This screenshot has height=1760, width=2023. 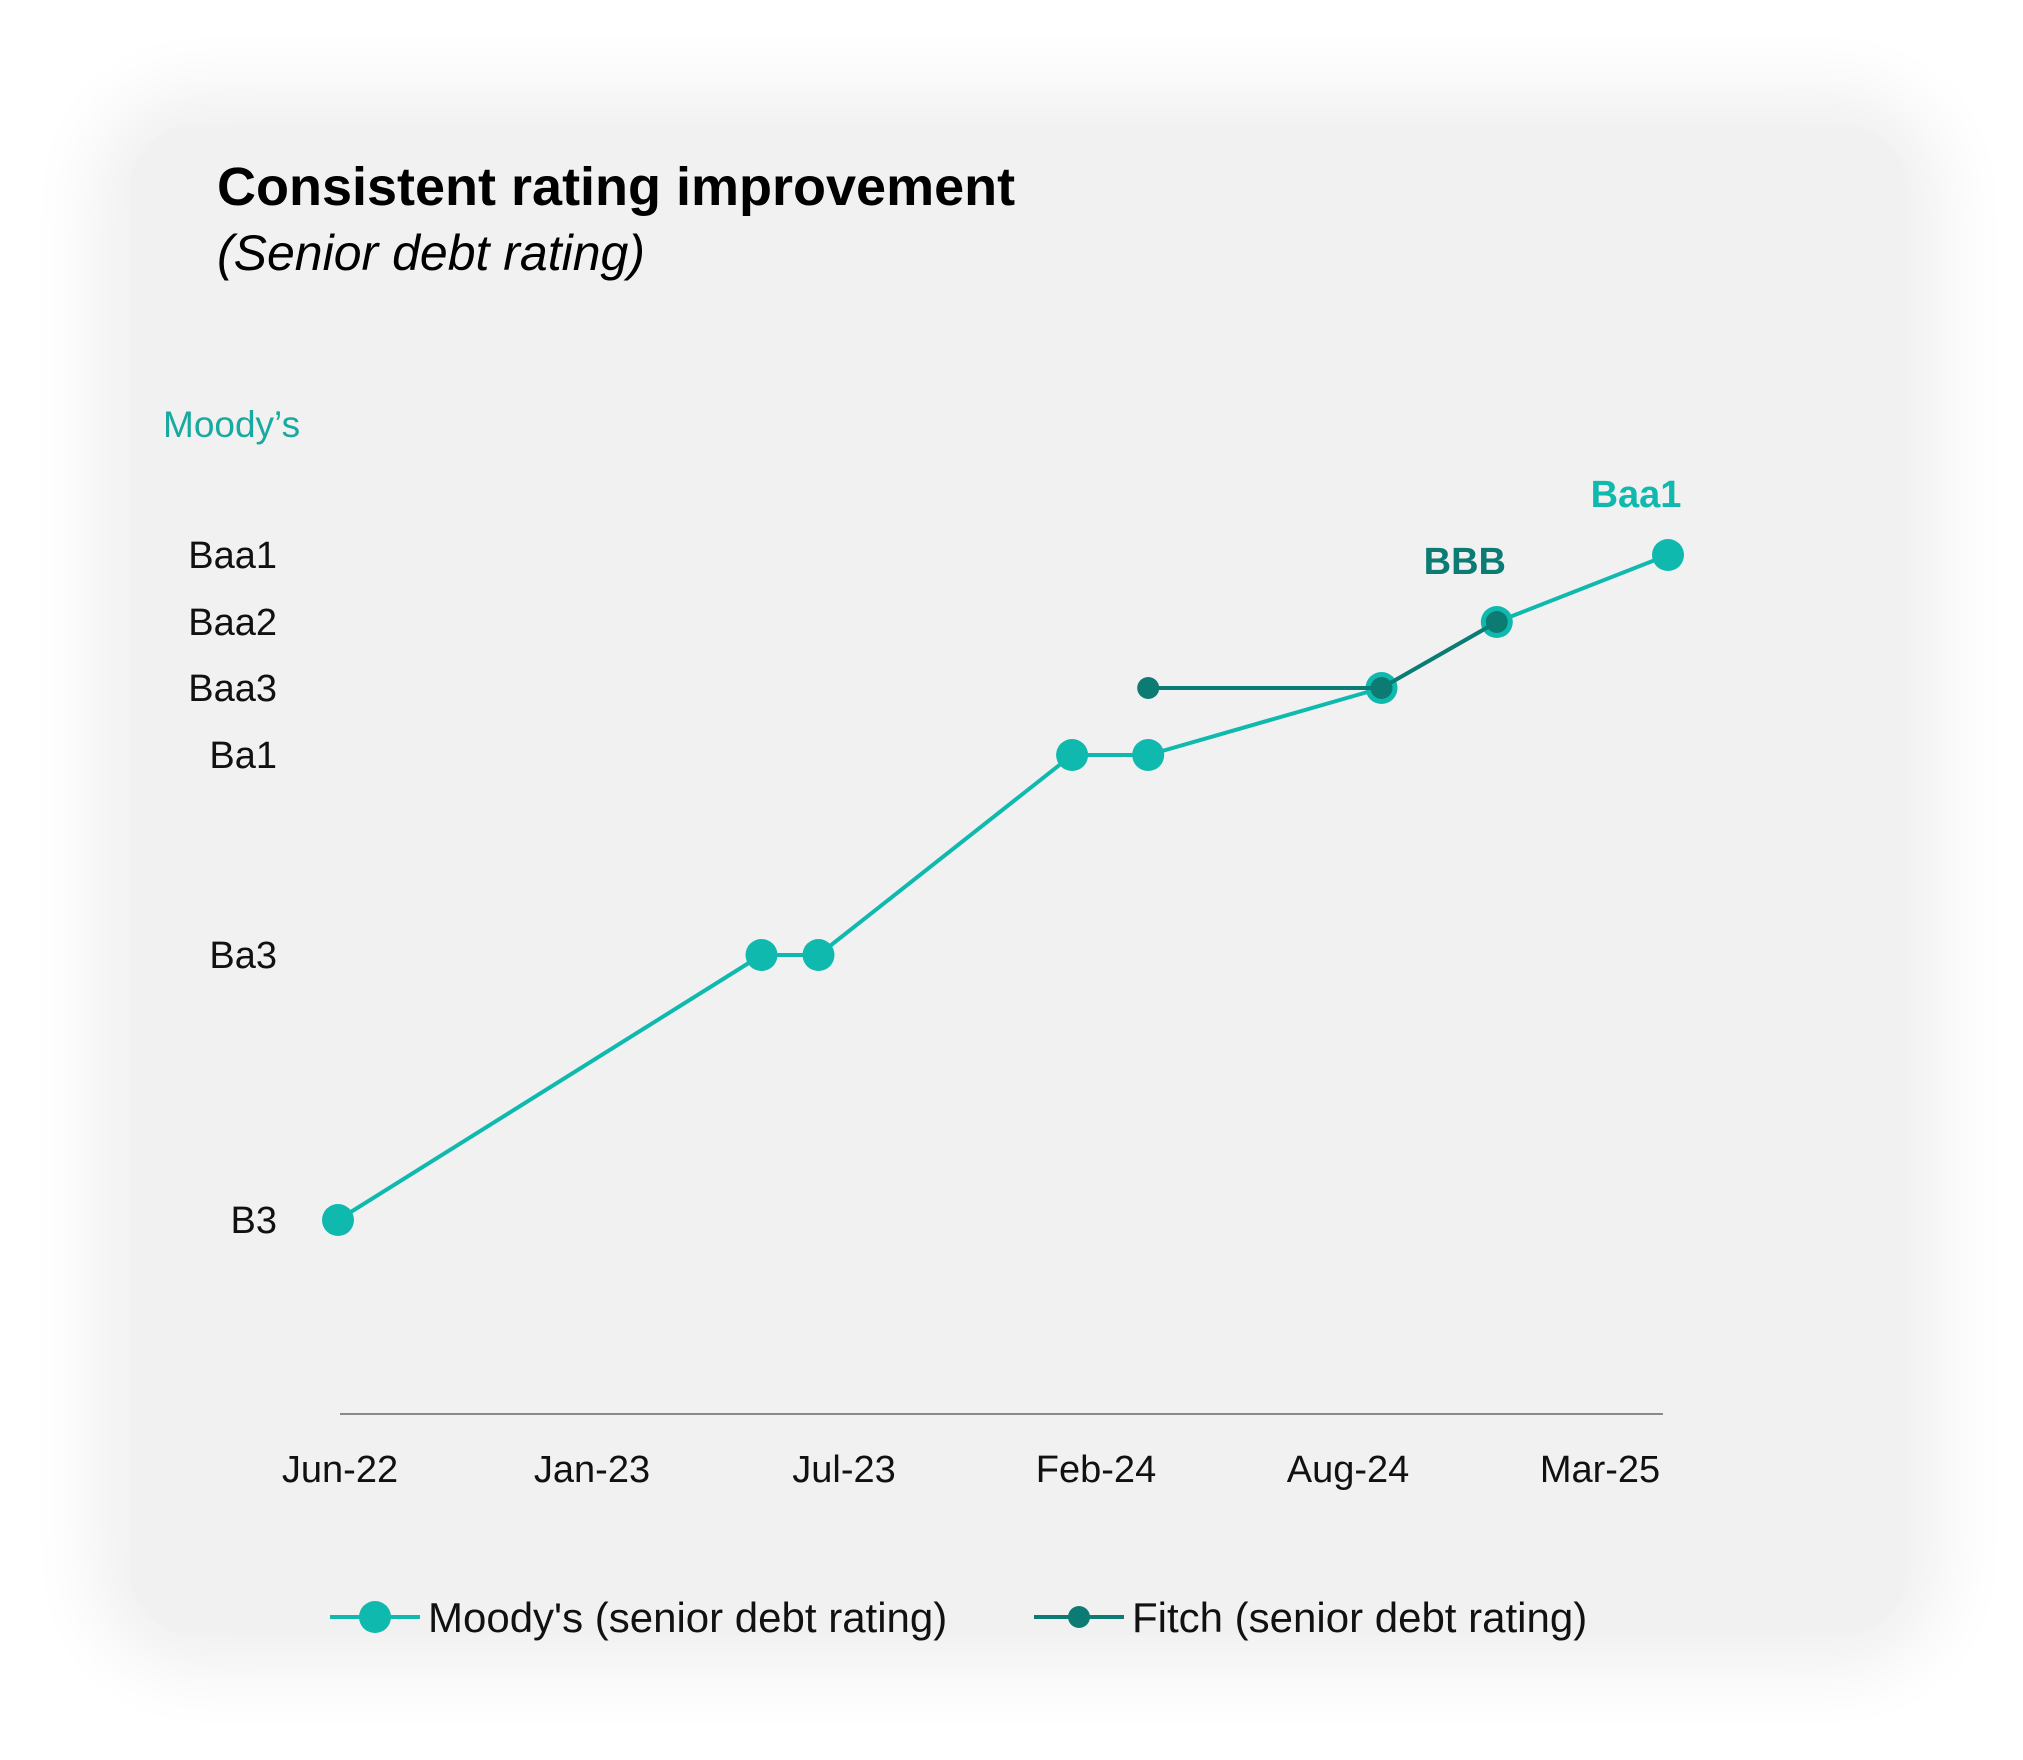 What do you see at coordinates (1465, 562) in the screenshot?
I see `annotation-bbb: BBB` at bounding box center [1465, 562].